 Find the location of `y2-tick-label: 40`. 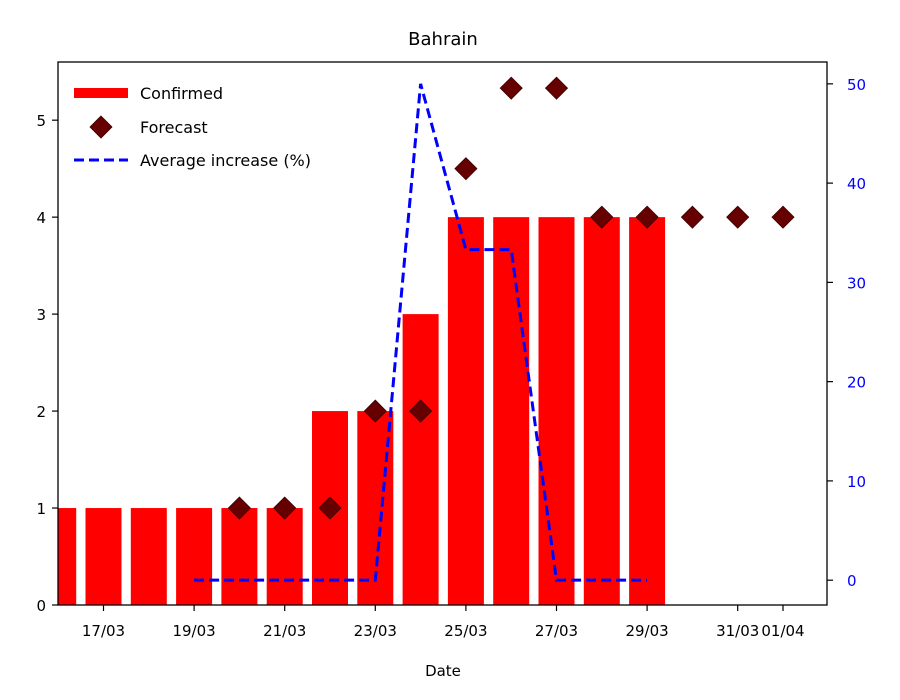

y2-tick-label: 40 is located at coordinates (856, 184).